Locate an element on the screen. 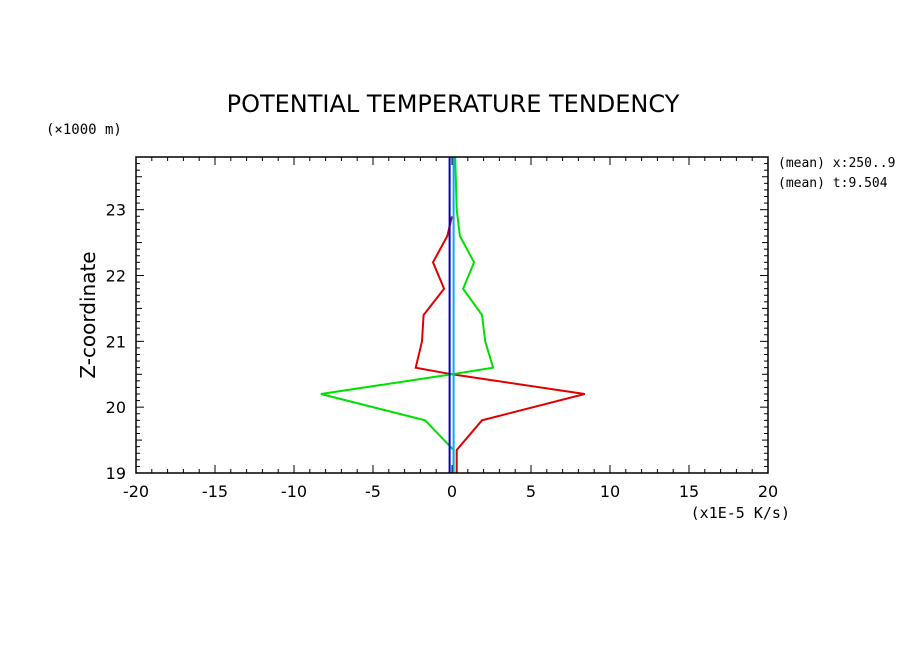  y-tick-label: 20 is located at coordinates (116, 407).